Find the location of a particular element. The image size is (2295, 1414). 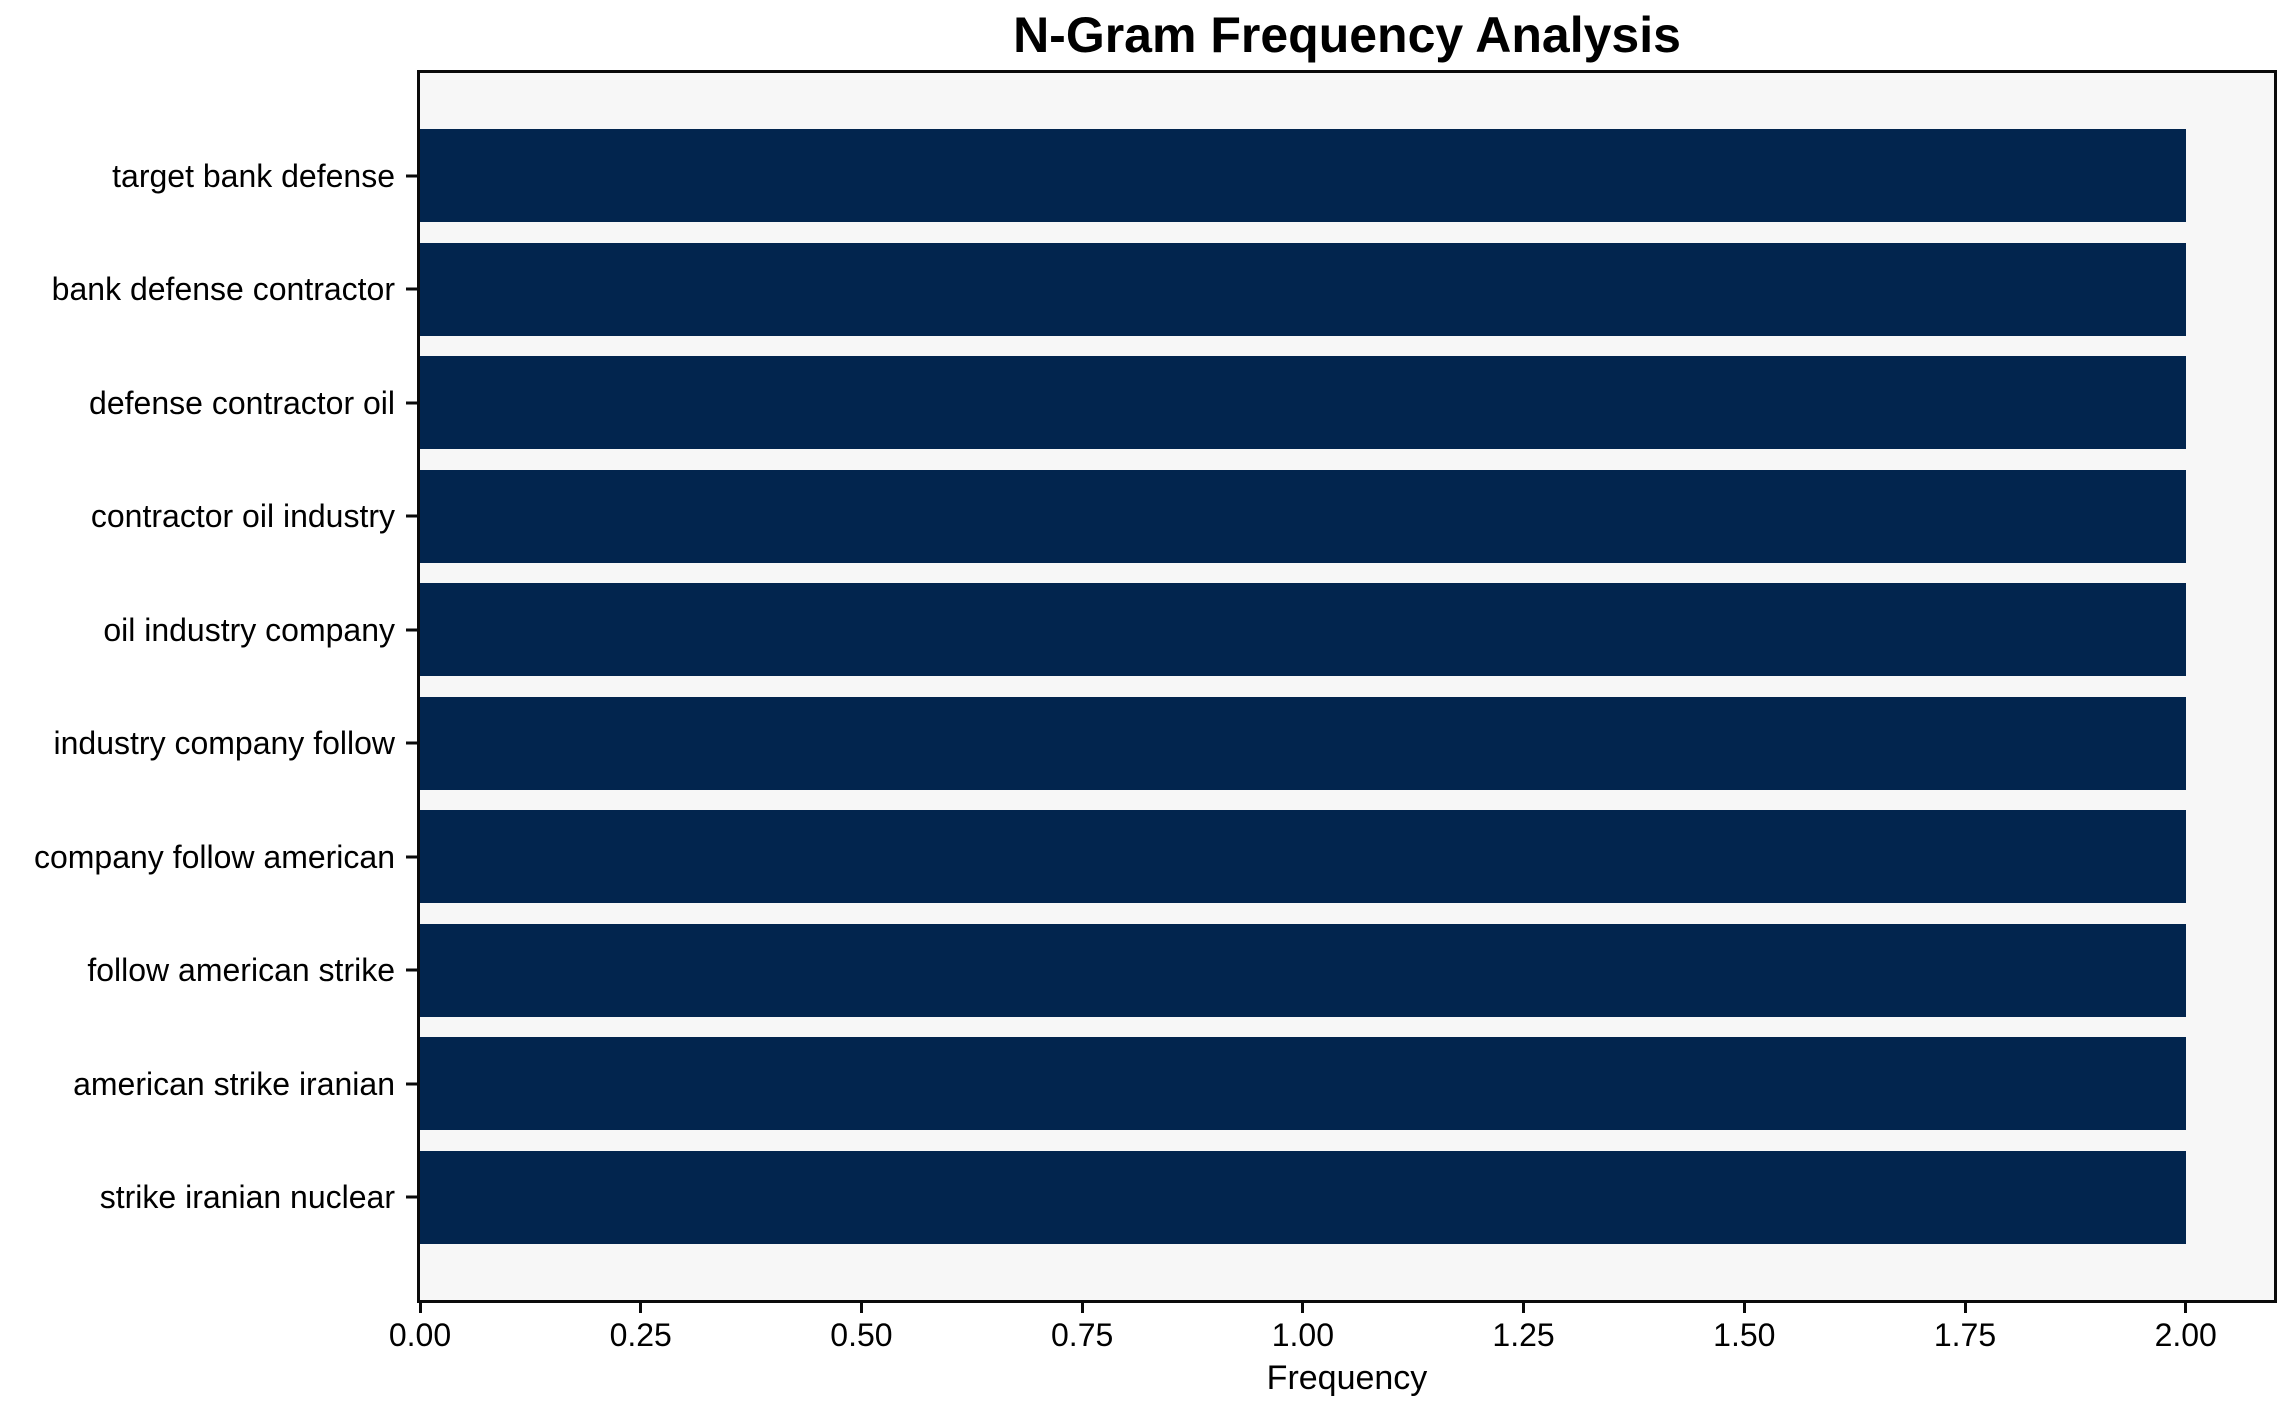

y-tick-label: company follow american is located at coordinates (214, 856).